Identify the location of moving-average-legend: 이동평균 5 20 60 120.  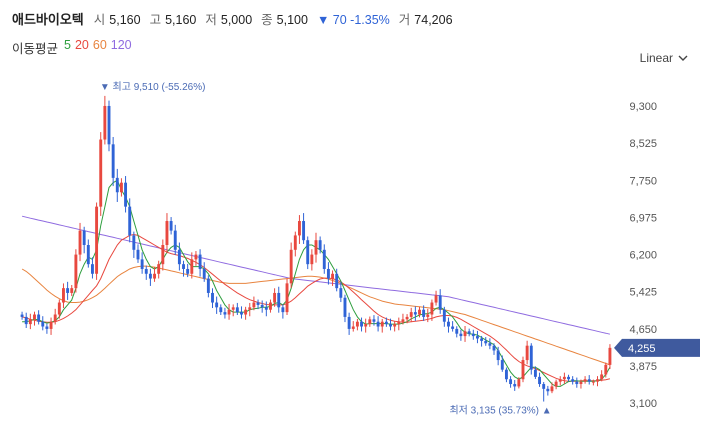
(72, 47).